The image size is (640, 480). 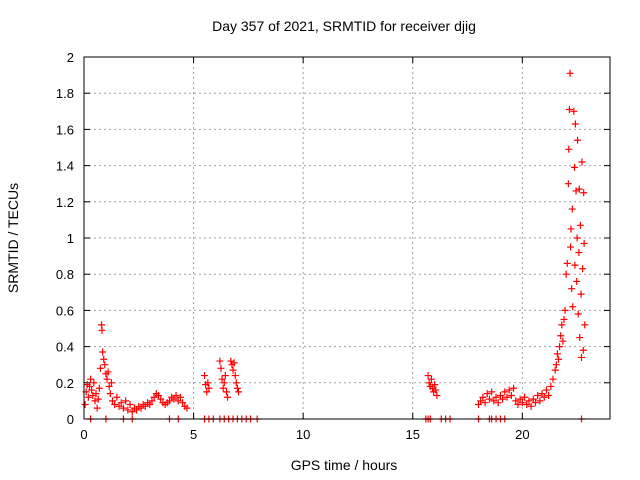 What do you see at coordinates (65, 202) in the screenshot?
I see `y-tick-label: 1.2` at bounding box center [65, 202].